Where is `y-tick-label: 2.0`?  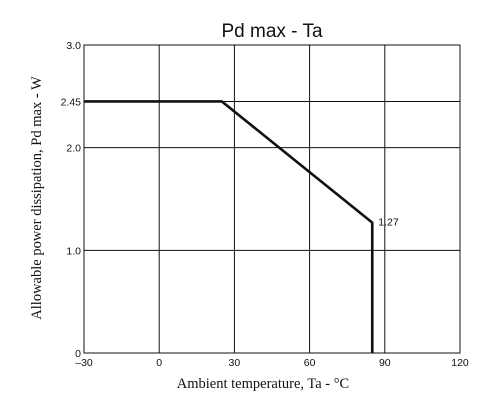 y-tick-label: 2.0 is located at coordinates (73, 149).